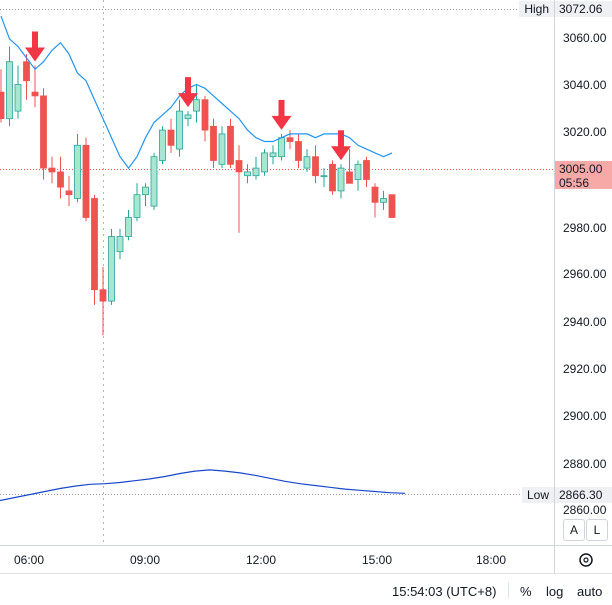 Image resolution: width=612 pixels, height=605 pixels. I want to click on last-price-tag: 3005.00 05:56, so click(583, 175).